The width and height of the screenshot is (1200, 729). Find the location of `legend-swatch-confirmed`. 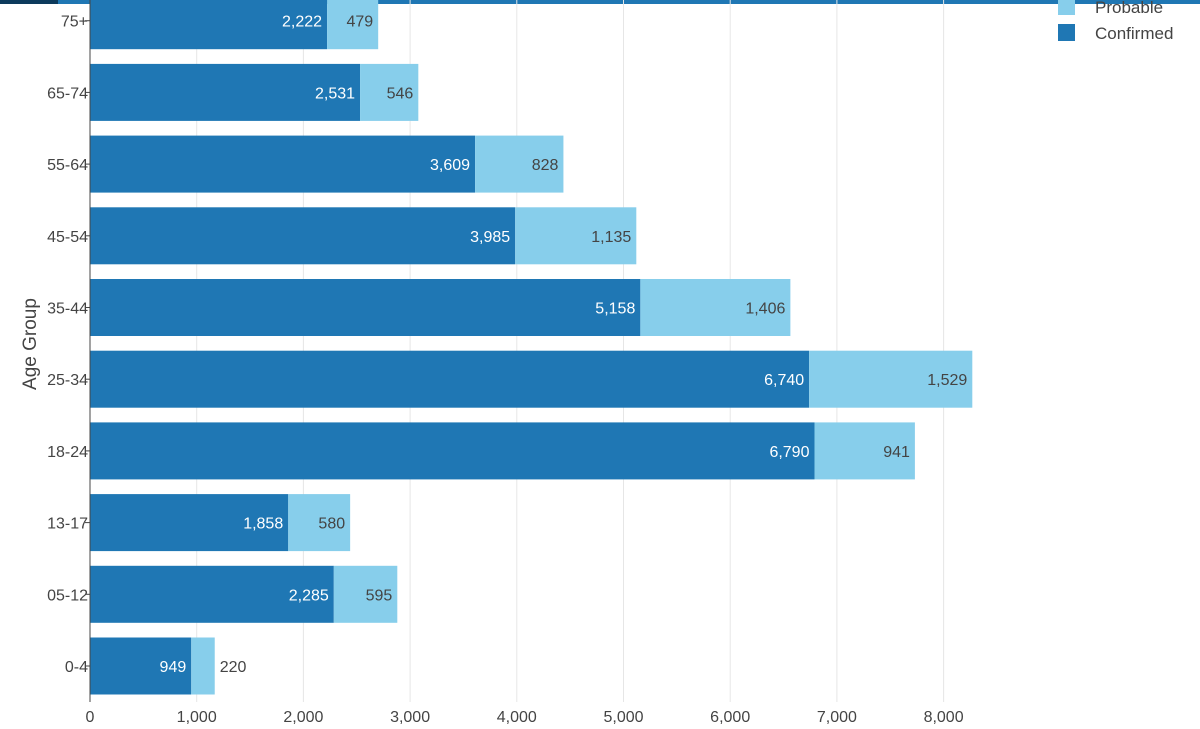

legend-swatch-confirmed is located at coordinates (1066, 32).